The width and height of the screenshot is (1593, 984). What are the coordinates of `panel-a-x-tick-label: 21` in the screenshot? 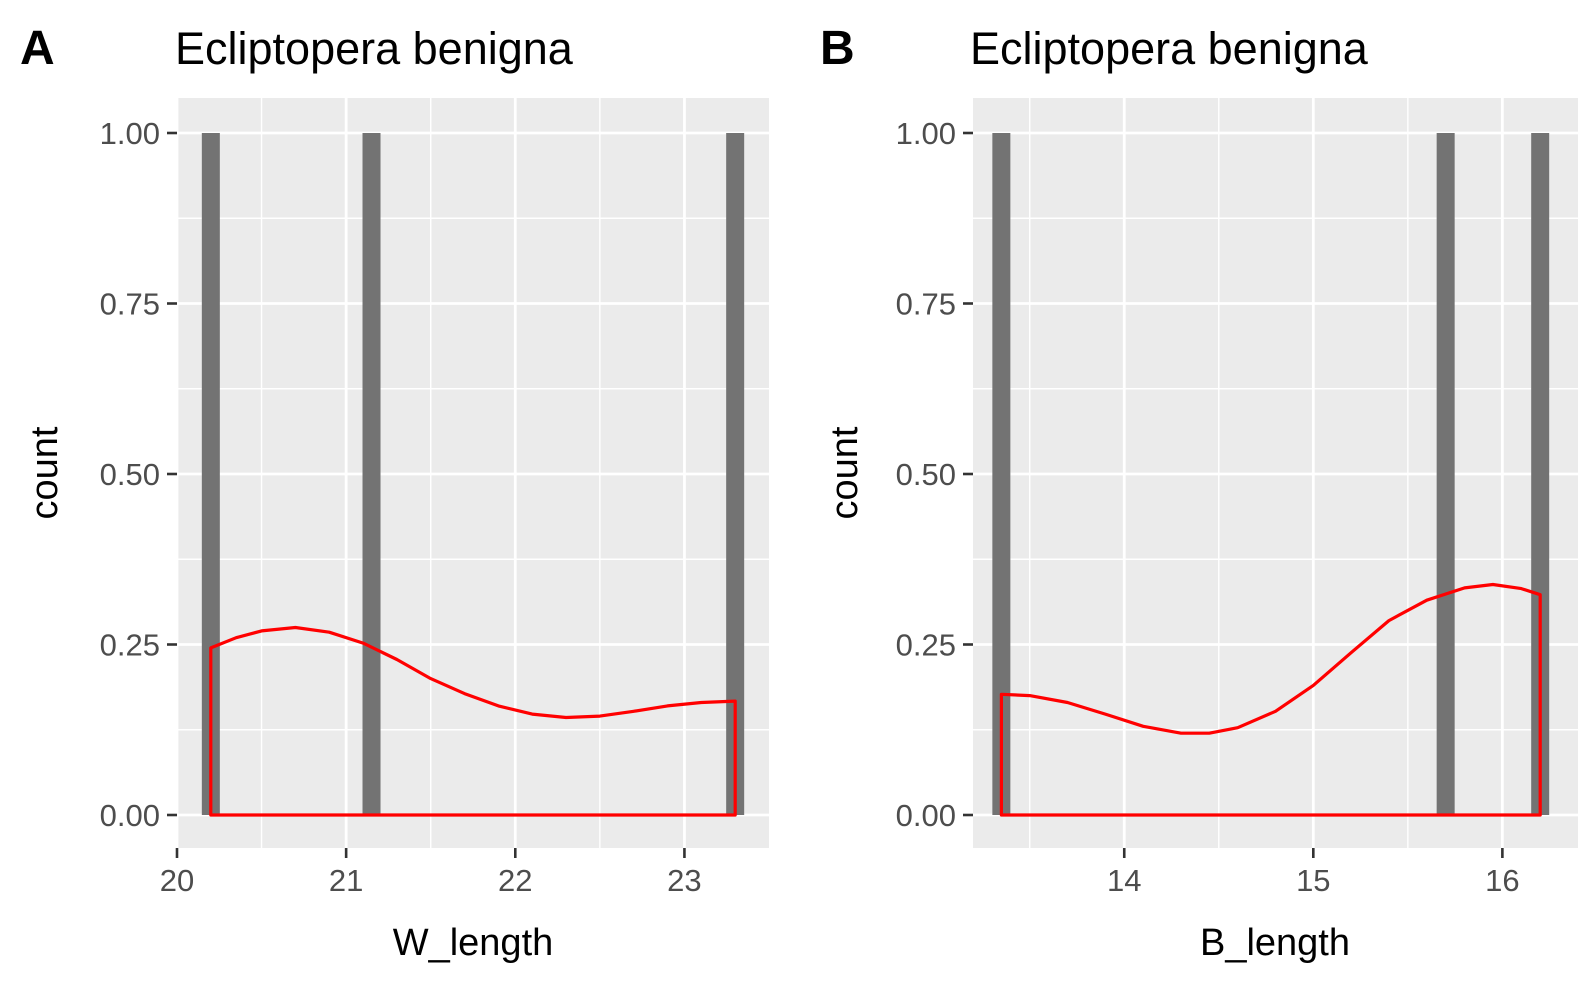 It's located at (346, 880).